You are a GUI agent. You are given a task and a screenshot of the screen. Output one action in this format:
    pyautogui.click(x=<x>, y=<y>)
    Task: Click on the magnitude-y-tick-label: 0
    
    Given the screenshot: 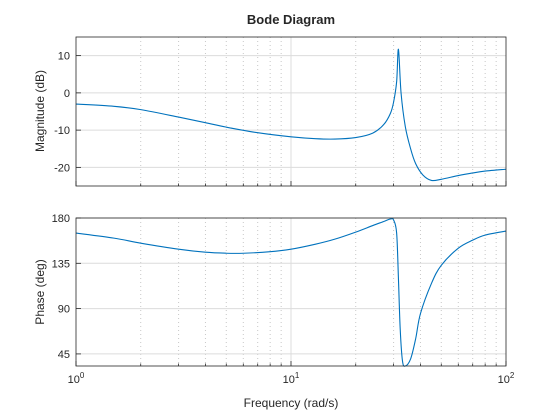 What is the action you would take?
    pyautogui.click(x=67, y=94)
    